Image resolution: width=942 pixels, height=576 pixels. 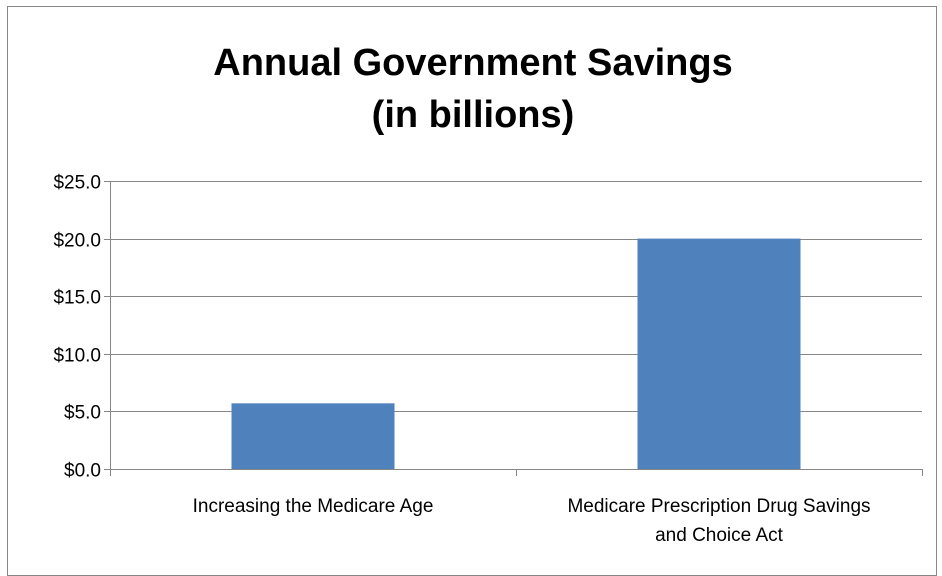 What do you see at coordinates (473, 115) in the screenshot?
I see `chart-title-line-2: (in billions)` at bounding box center [473, 115].